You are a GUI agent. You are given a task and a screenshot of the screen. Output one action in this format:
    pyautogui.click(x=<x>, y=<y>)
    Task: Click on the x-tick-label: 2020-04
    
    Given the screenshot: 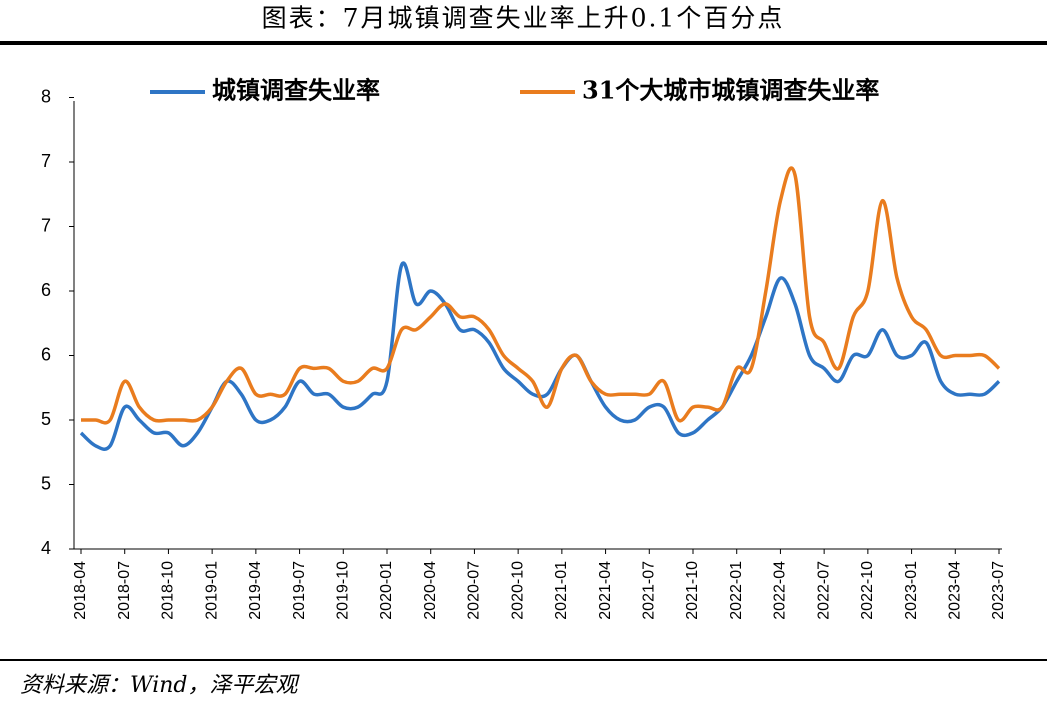 What is the action you would take?
    pyautogui.click(x=430, y=590)
    